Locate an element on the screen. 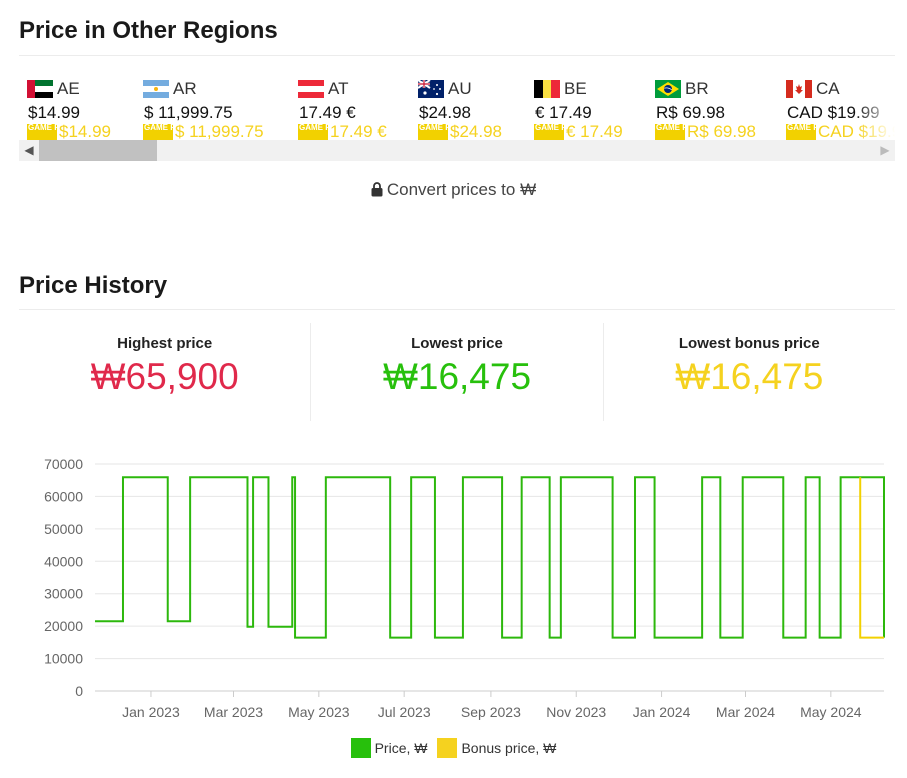  flag-au-icon is located at coordinates (431, 89).